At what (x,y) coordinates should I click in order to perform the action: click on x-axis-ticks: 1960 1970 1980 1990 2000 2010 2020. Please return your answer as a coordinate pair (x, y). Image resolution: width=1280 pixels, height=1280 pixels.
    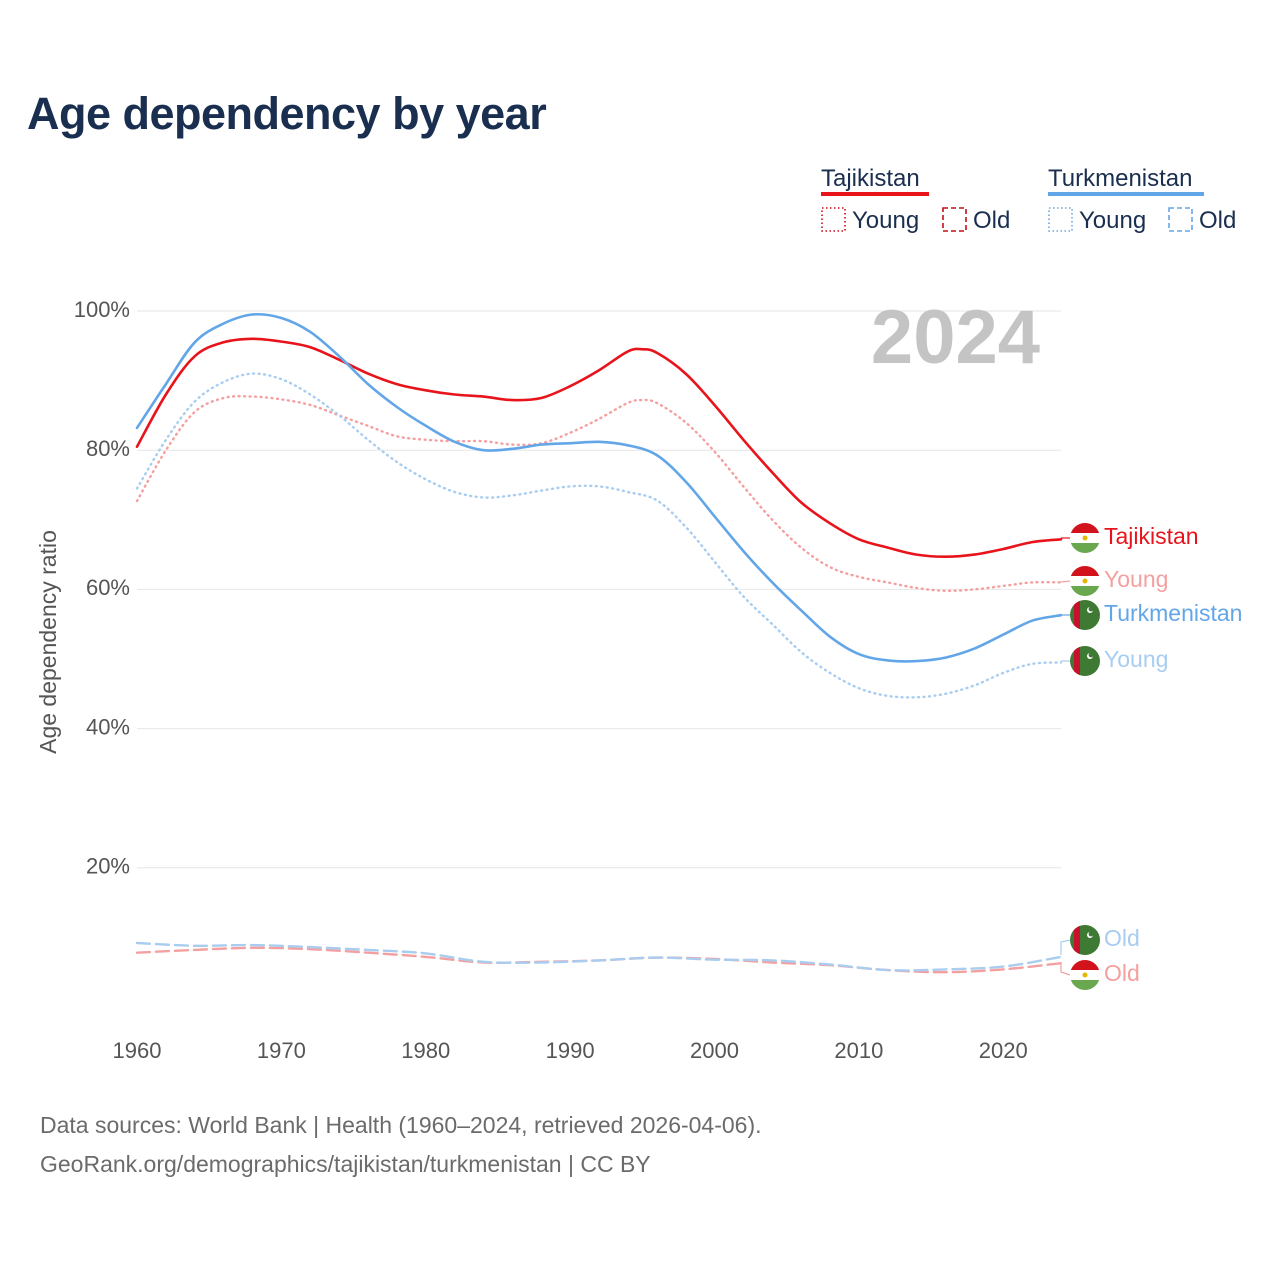
    Looking at the image, I should click on (570, 1050).